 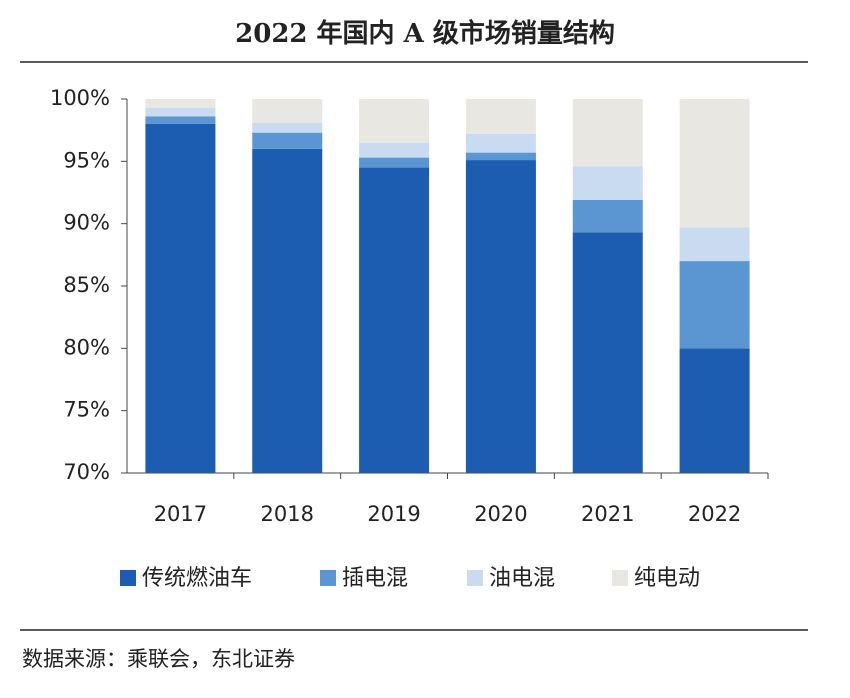 What do you see at coordinates (86, 410) in the screenshot?
I see `y-tick-label: 75%` at bounding box center [86, 410].